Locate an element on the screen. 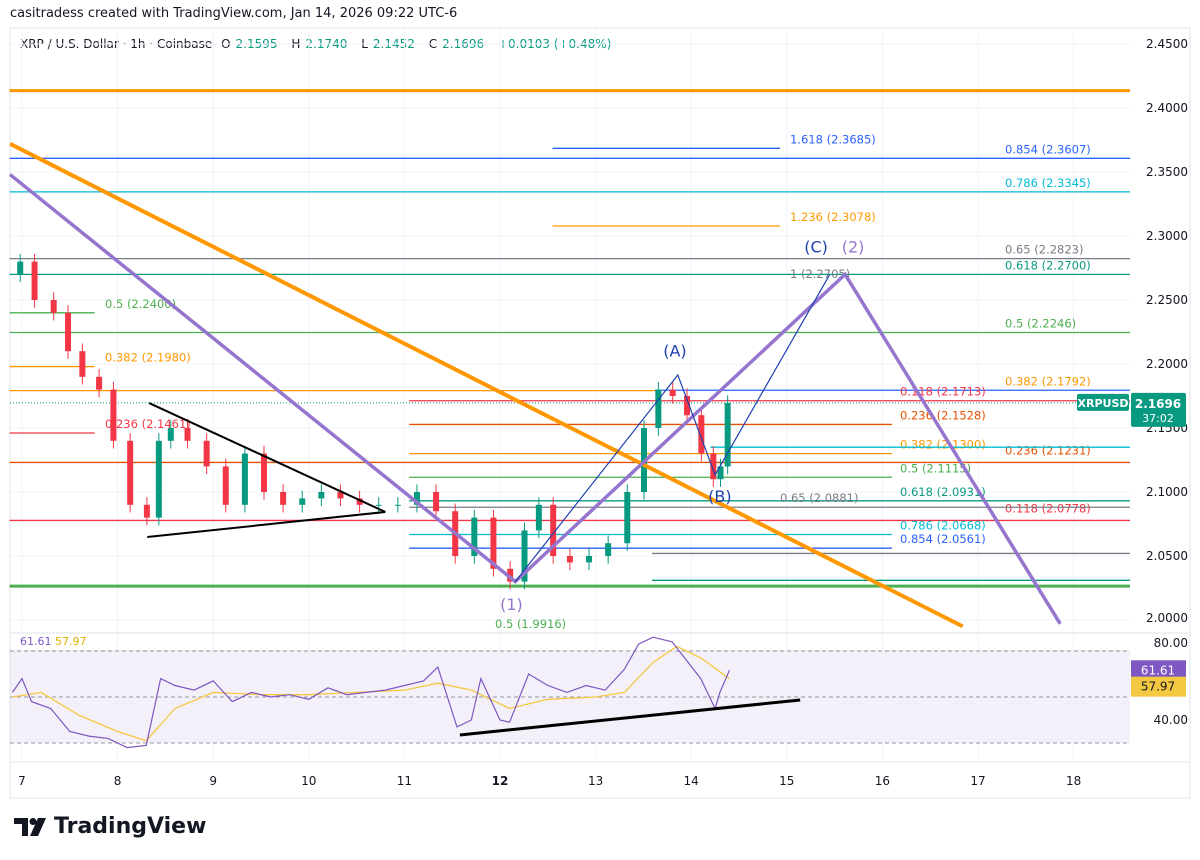  fib-level-label: 0.5 (2.2400) is located at coordinates (140, 304).